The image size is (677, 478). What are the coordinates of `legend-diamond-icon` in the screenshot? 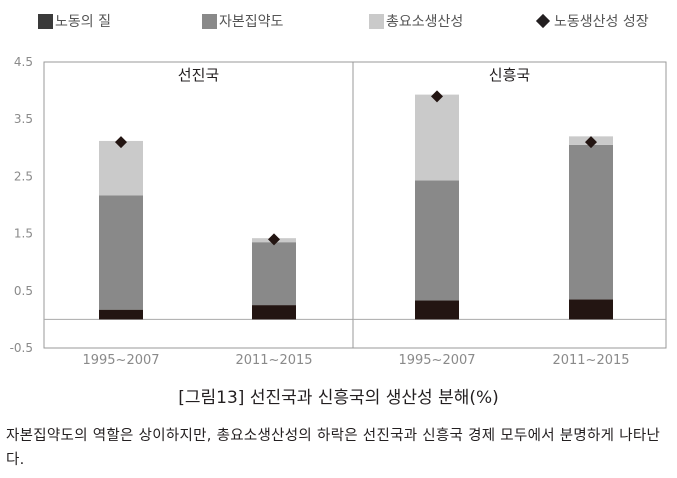 It's located at (543, 21).